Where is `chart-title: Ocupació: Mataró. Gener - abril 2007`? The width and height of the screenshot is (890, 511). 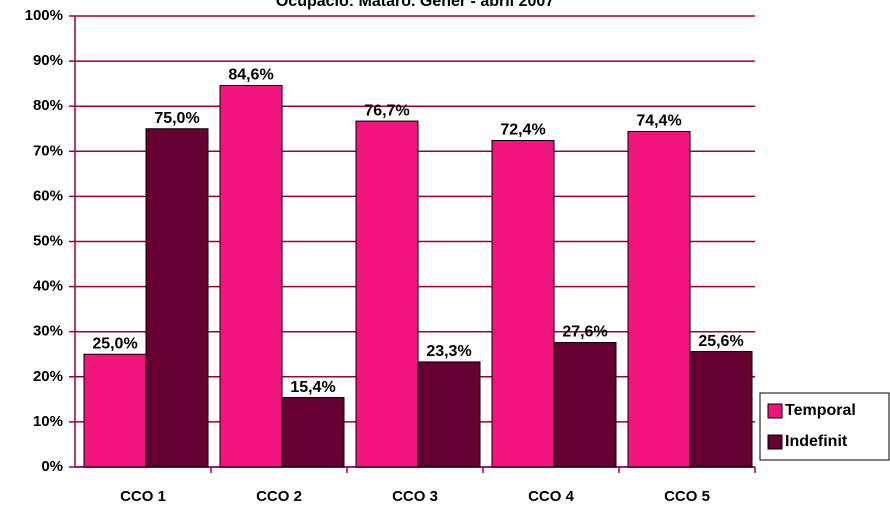
chart-title: Ocupació: Mataró. Gener - abril 2007 is located at coordinates (415, 5).